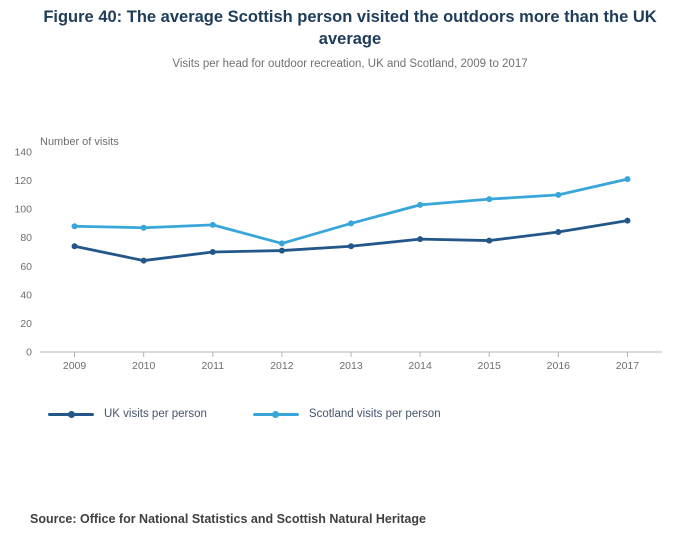  I want to click on legend-item-uk: UK visits per person, so click(127, 414).